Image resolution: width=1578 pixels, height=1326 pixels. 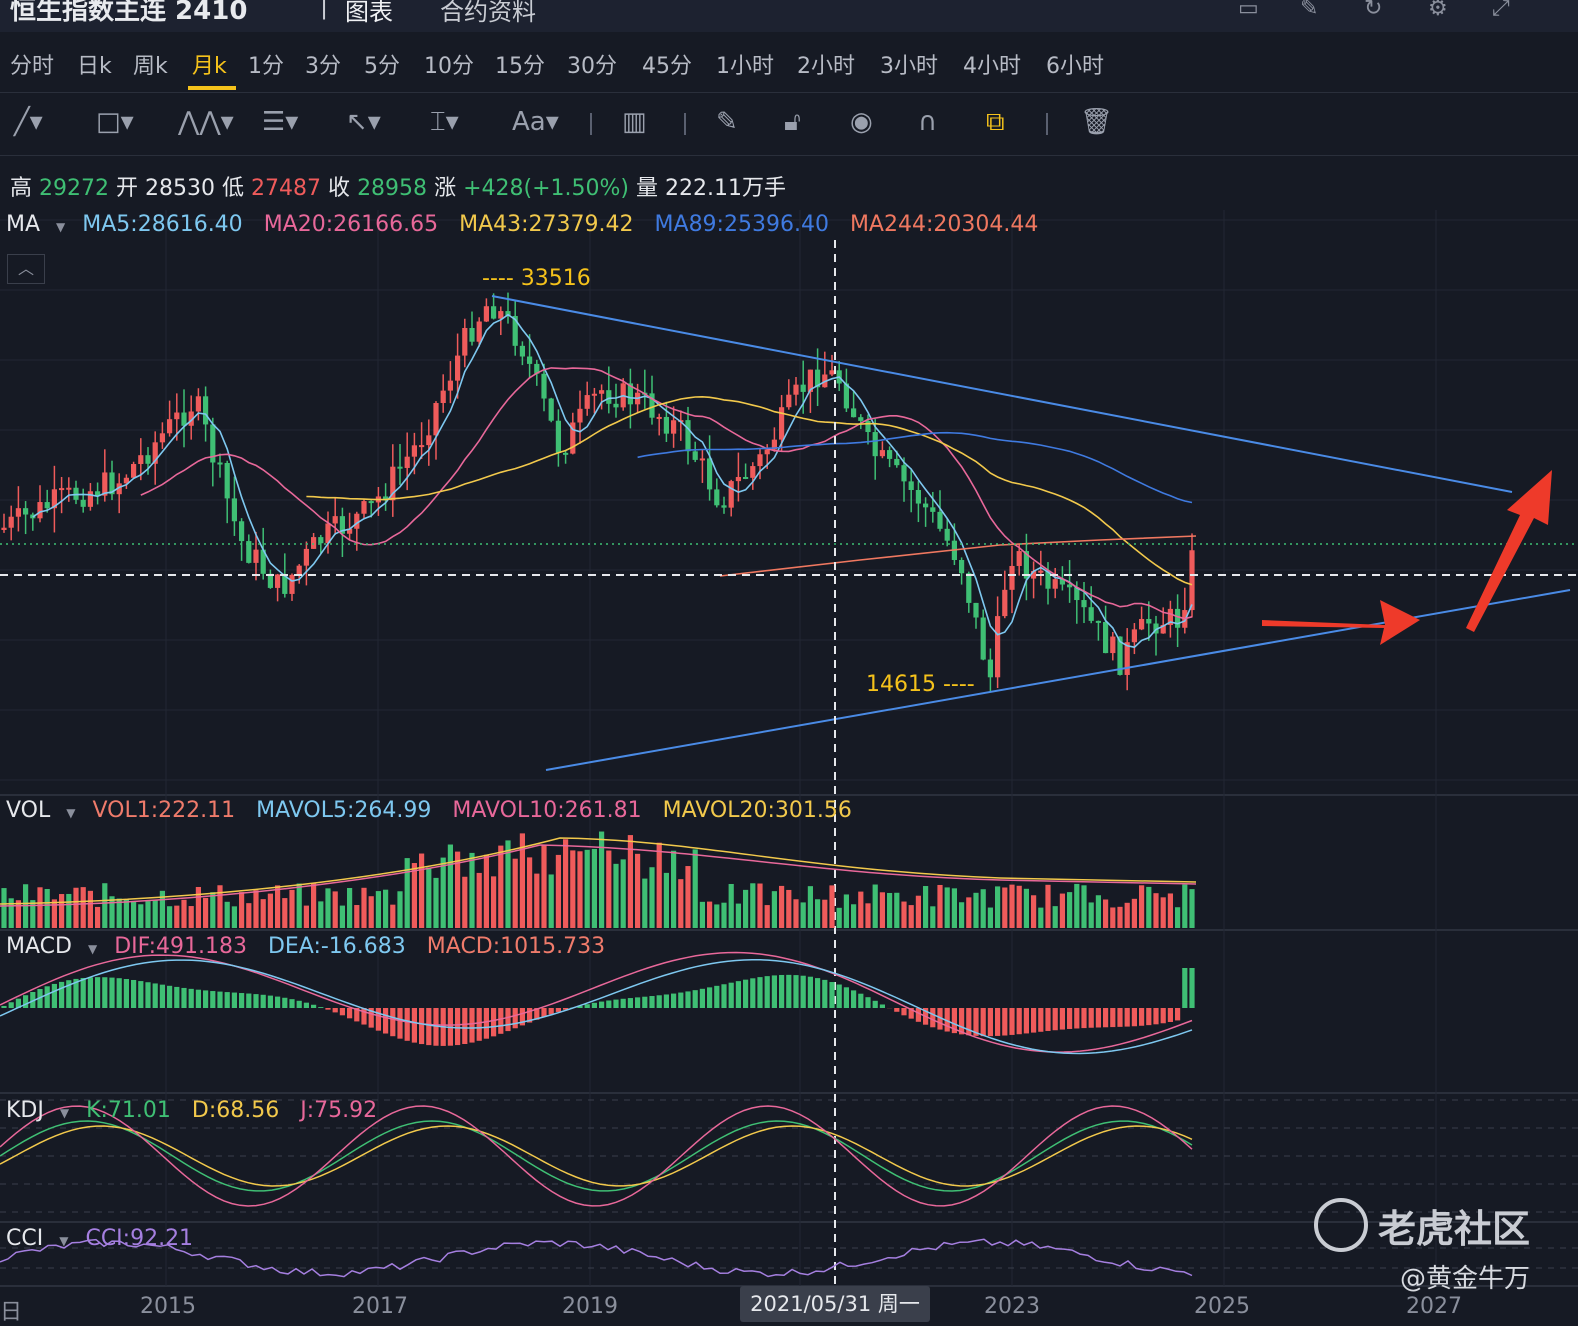 I want to click on k-value: K:71.01, so click(x=128, y=1110).